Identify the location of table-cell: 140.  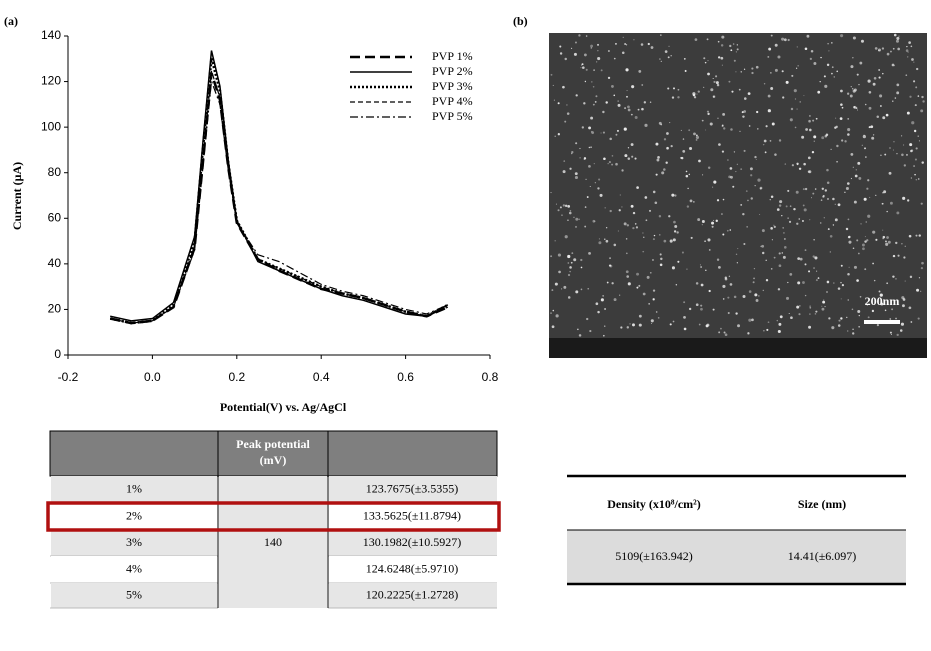
(273, 542).